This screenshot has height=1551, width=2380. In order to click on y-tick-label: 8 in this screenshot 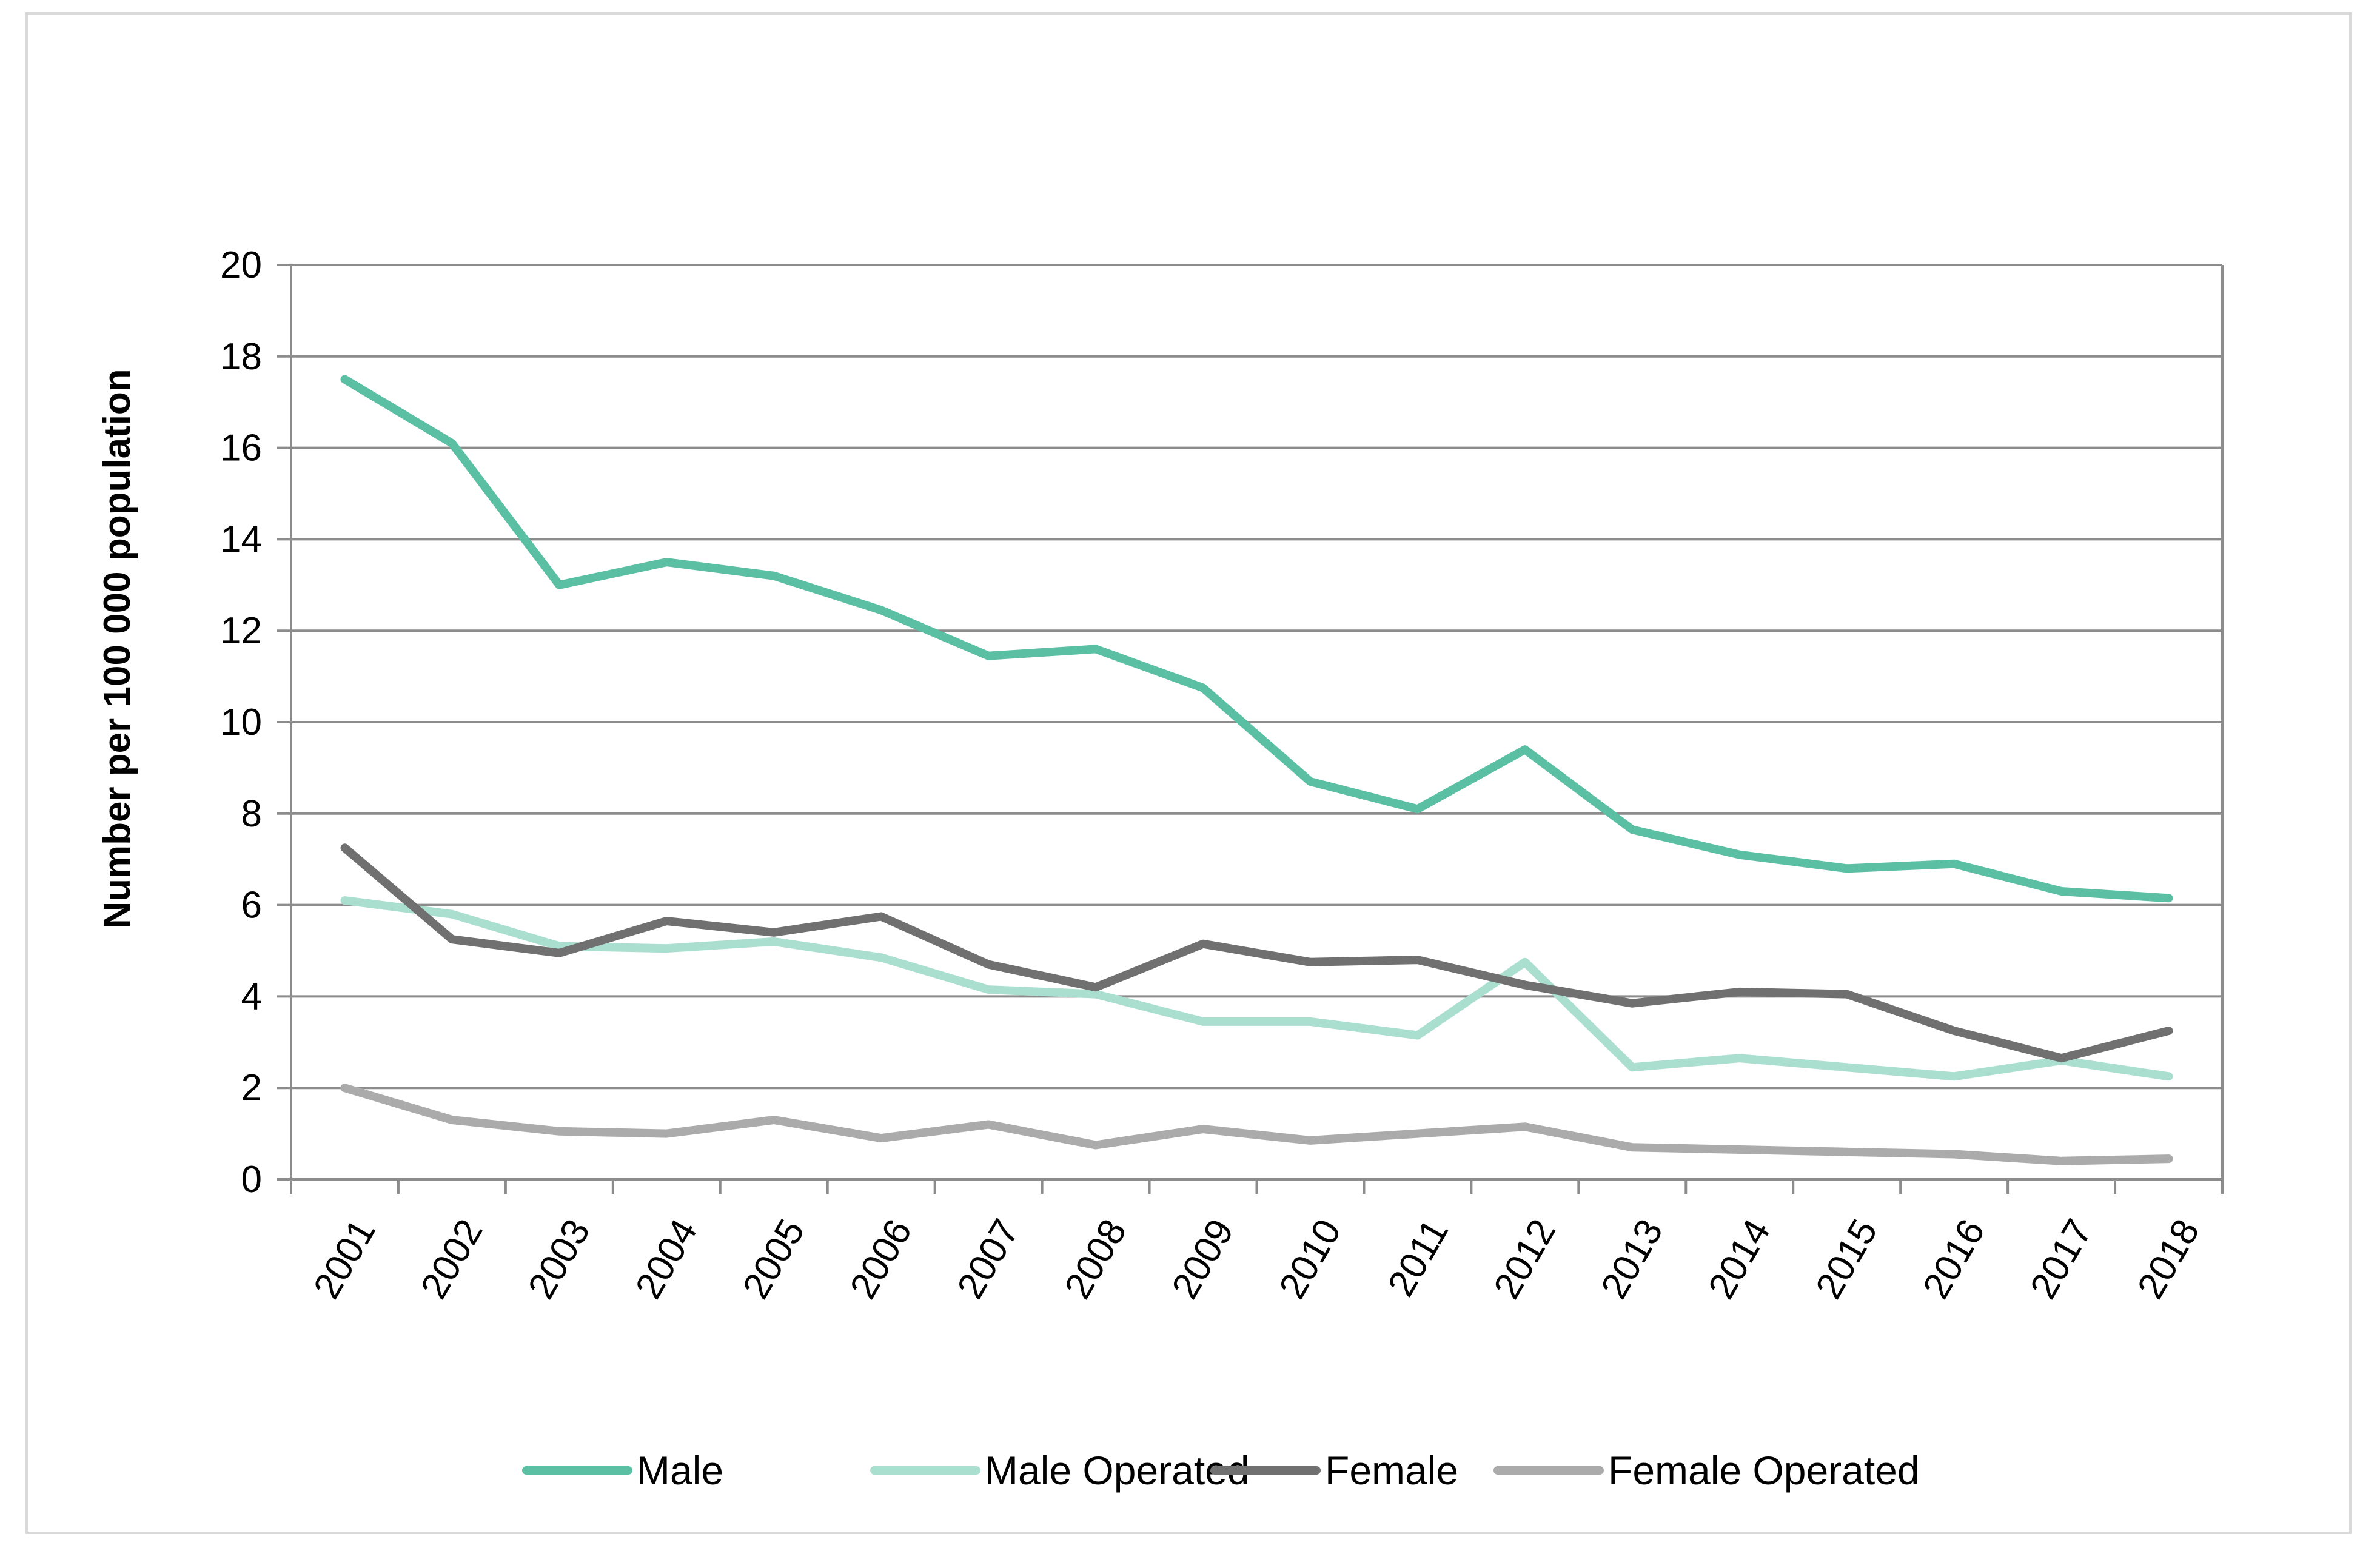, I will do `click(251, 814)`.